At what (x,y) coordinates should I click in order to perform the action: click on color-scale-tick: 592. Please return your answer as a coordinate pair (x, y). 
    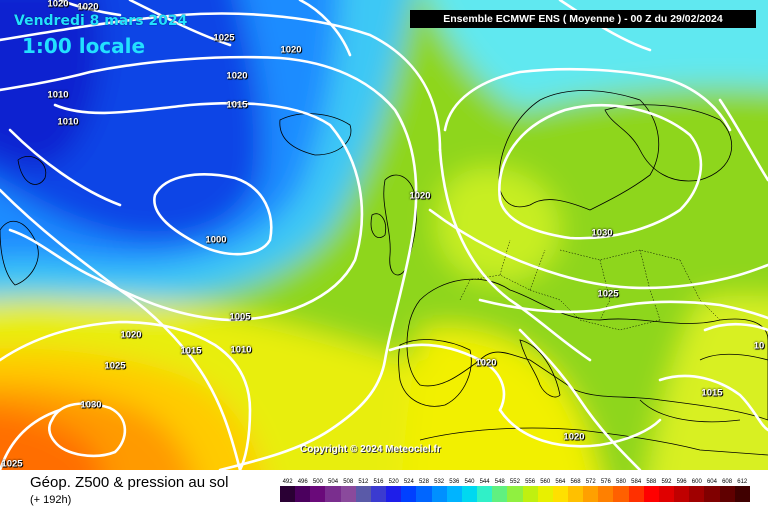
    Looking at the image, I should click on (666, 482).